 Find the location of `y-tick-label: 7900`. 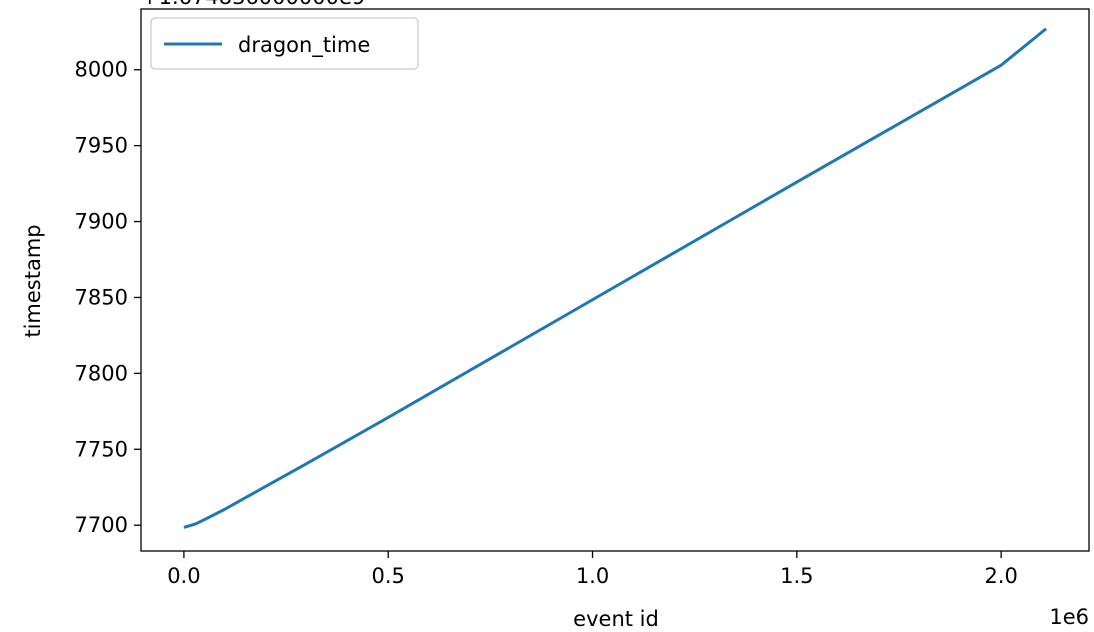

y-tick-label: 7900 is located at coordinates (101, 222).